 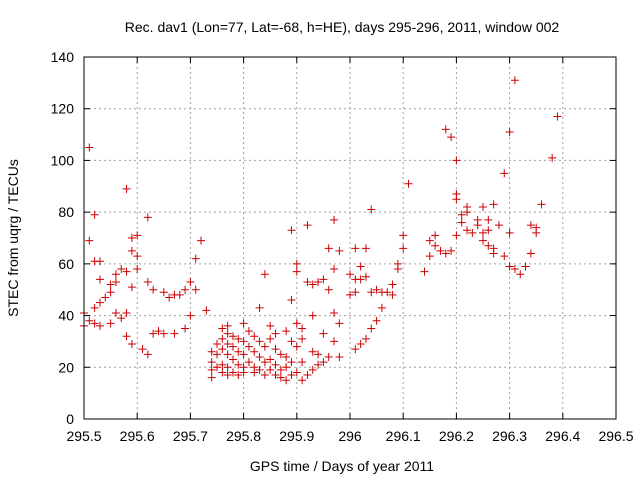 I want to click on x-tick-label: 295.5, so click(x=83, y=436).